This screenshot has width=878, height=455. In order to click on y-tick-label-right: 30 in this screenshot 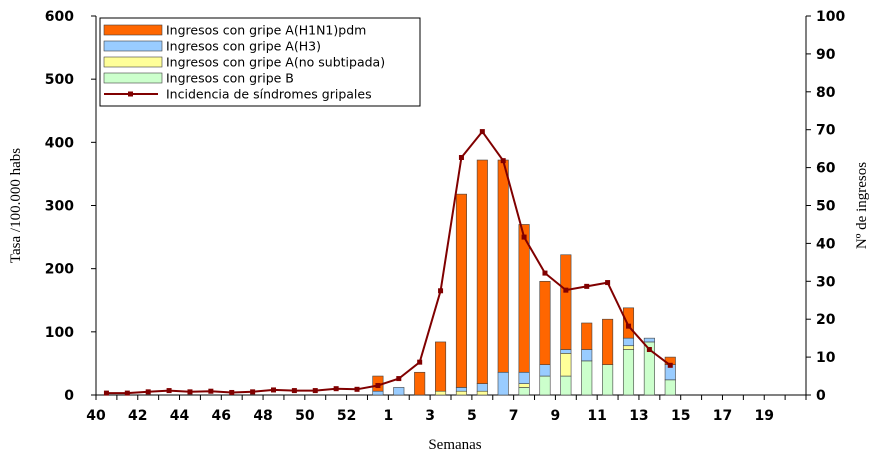, I will do `click(826, 282)`.